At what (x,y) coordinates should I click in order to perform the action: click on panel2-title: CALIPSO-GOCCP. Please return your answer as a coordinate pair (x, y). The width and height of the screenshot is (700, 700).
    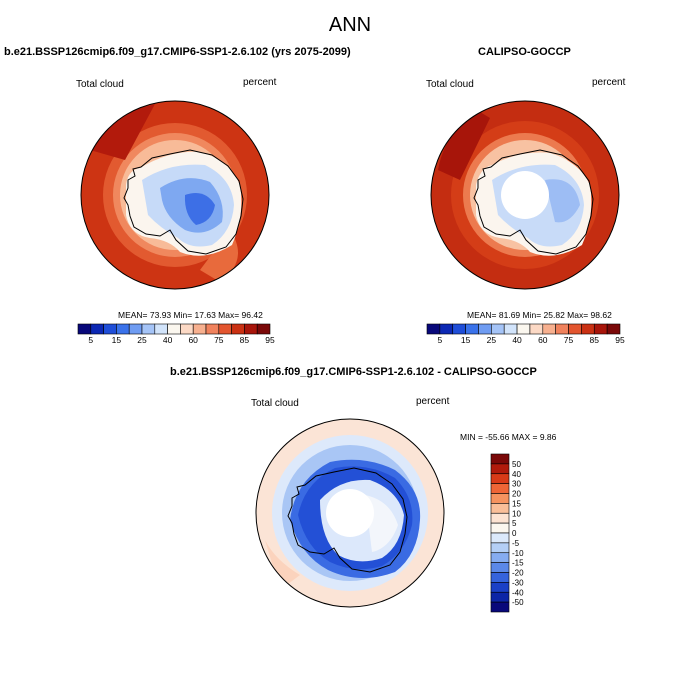
    Looking at the image, I should click on (524, 52).